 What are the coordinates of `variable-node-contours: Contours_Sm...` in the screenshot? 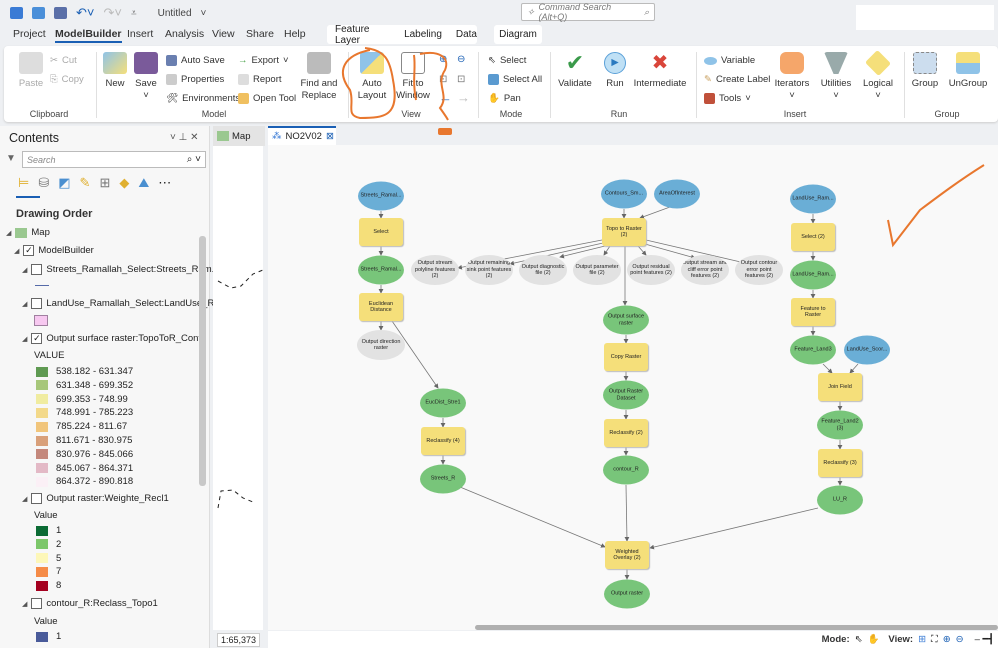 It's located at (624, 194).